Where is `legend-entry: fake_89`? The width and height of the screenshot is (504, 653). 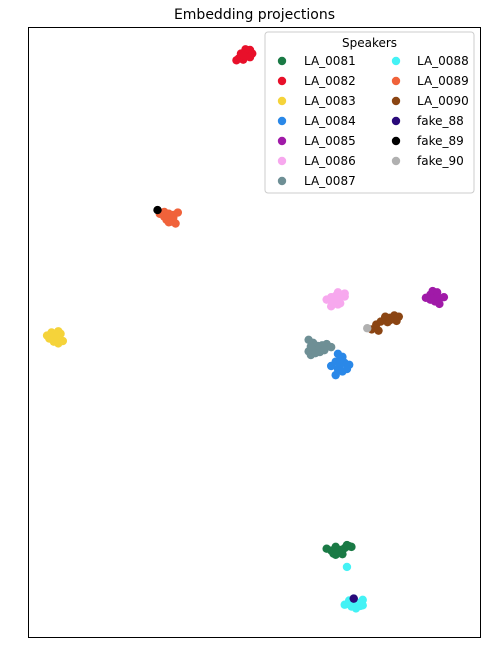 legend-entry: fake_89 is located at coordinates (427, 141).